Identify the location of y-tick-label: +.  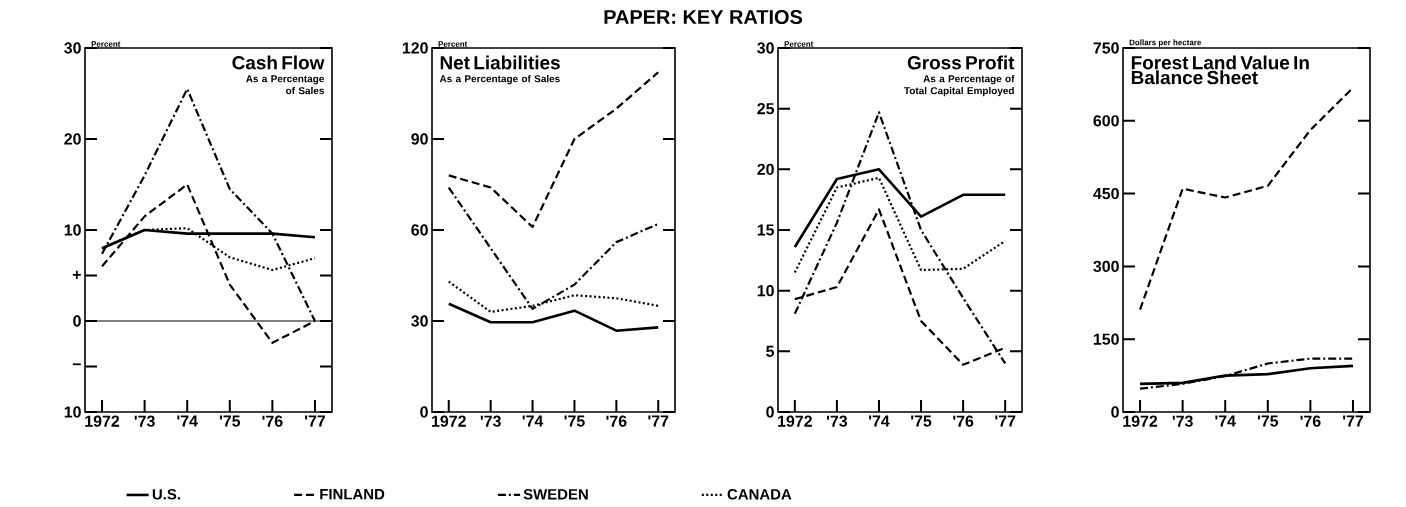
(76, 274).